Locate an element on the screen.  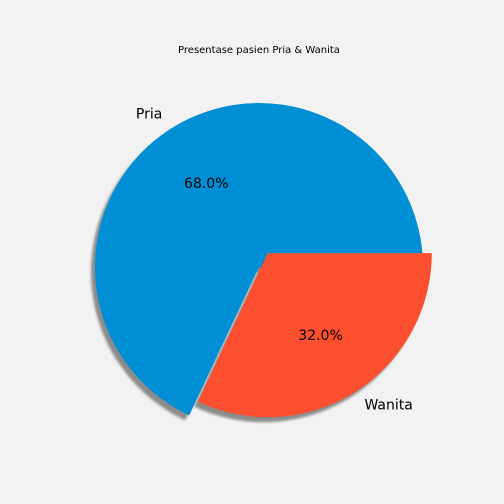
chart-title: Presentase pasien Pria & Wanita is located at coordinates (259, 50).